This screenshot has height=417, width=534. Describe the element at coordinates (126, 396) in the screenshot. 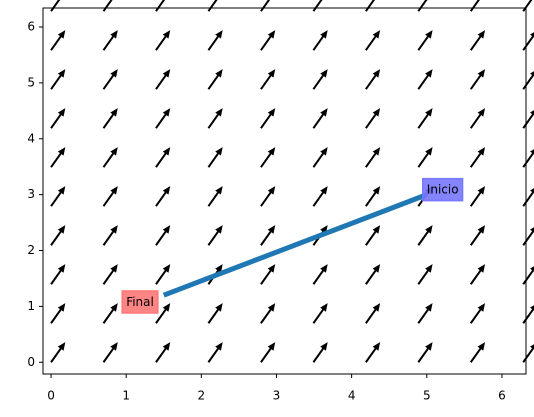

I see `x-tick-label: 1` at that location.